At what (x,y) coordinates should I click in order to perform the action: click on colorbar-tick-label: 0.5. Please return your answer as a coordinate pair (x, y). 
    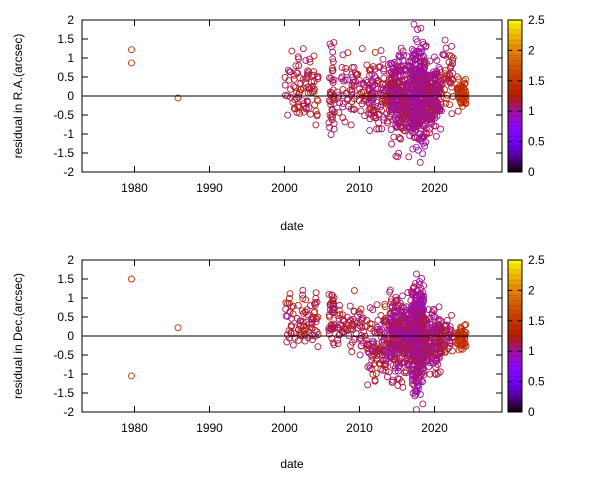
    Looking at the image, I should click on (536, 382).